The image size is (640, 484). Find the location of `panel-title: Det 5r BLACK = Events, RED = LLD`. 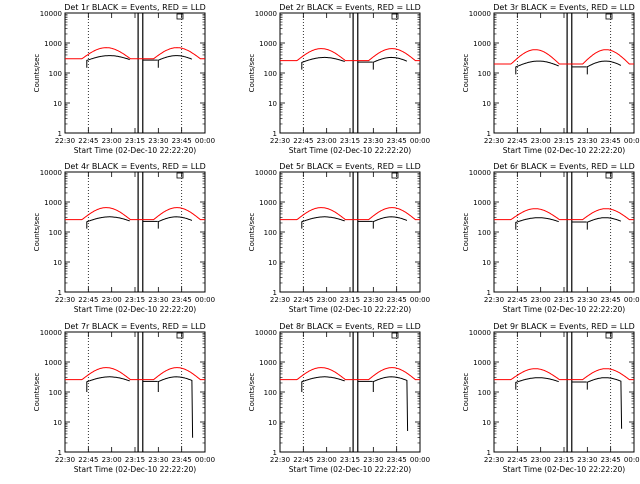

panel-title: Det 5r BLACK = Events, RED = LLD is located at coordinates (350, 166).